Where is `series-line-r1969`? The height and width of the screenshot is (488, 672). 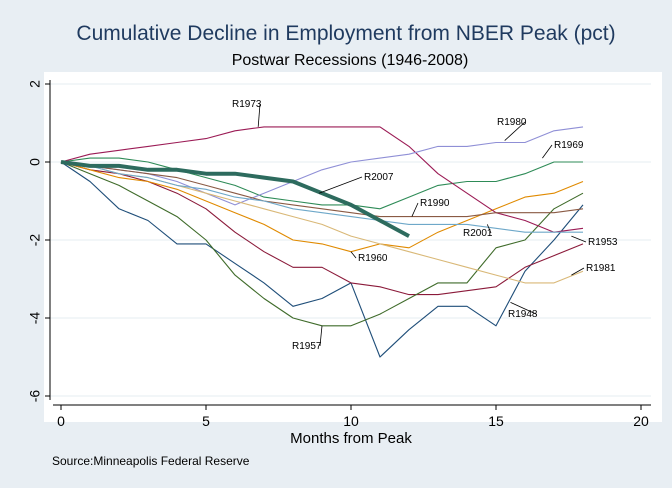
series-line-r1969 is located at coordinates (321, 183).